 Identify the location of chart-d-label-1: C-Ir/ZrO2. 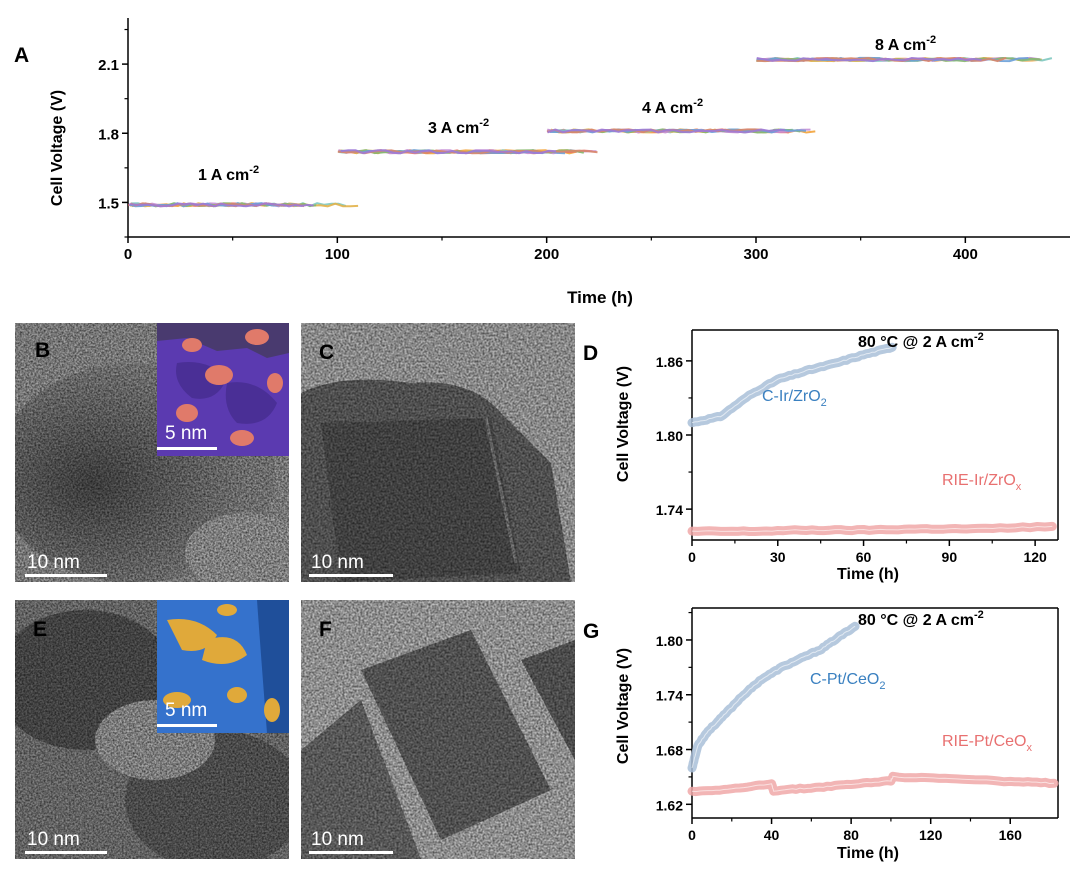
(794, 398).